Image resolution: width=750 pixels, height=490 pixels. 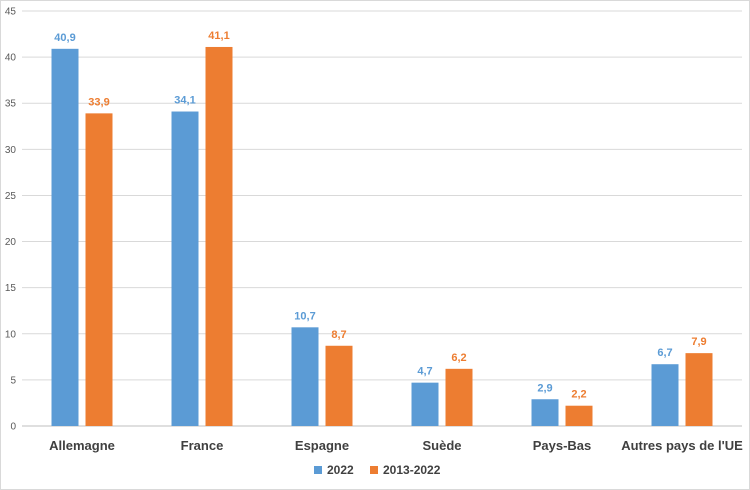 I want to click on bar-2022-Autres pays de l'UE, so click(x=665, y=395).